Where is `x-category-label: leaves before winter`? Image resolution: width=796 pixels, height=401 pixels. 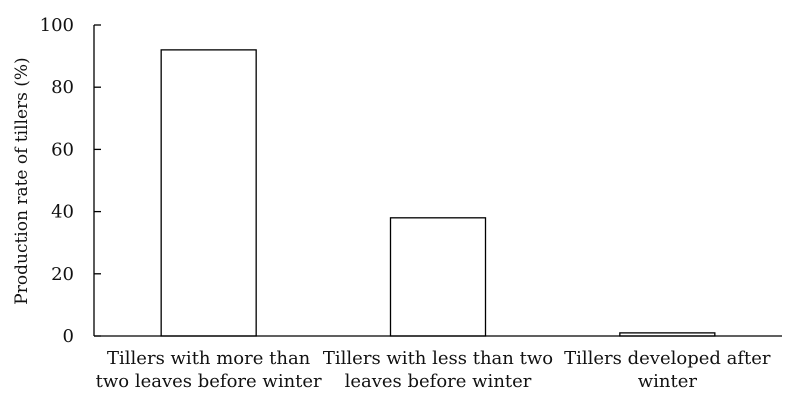 x-category-label: leaves before winter is located at coordinates (438, 381).